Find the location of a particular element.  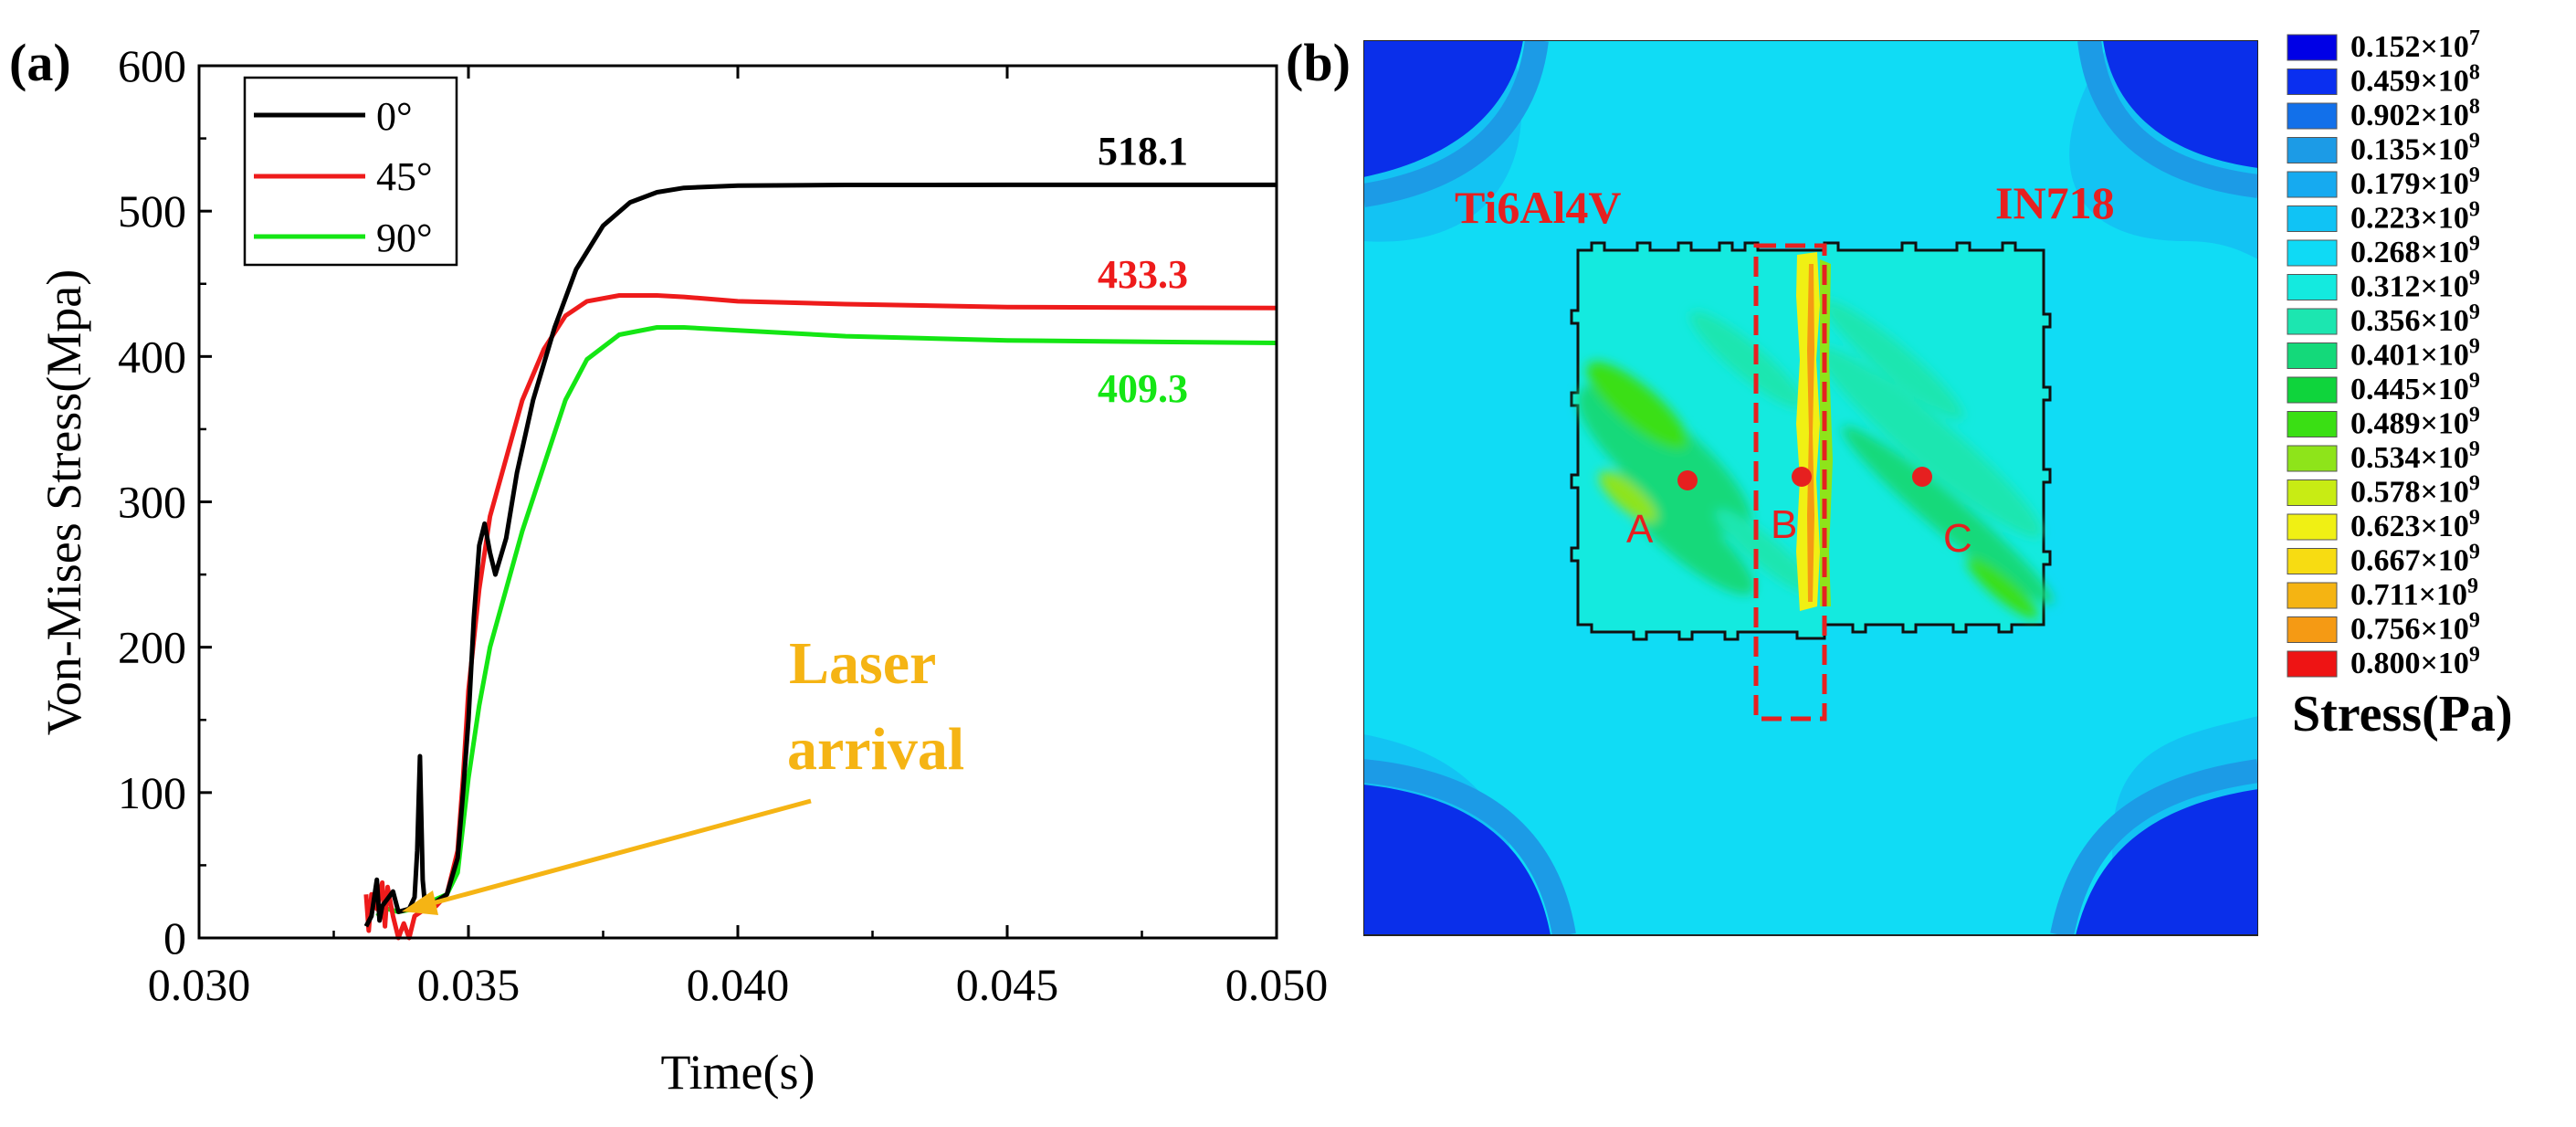

colorbar-label-10: 0.445×10⁹ is located at coordinates (2415, 387).